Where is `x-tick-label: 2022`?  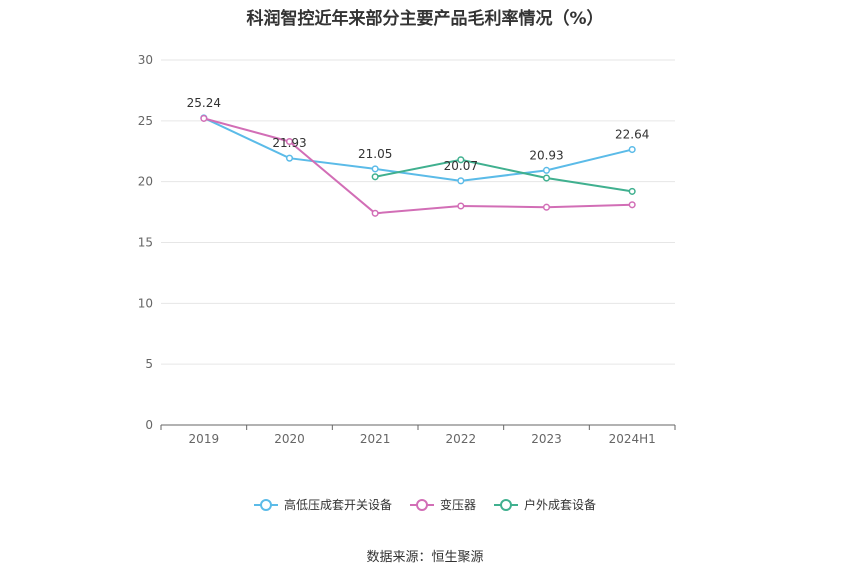
x-tick-label: 2022 is located at coordinates (461, 439).